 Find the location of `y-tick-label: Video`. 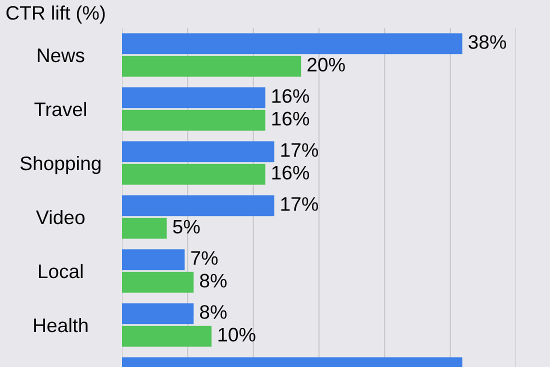

y-tick-label: Video is located at coordinates (60, 217).